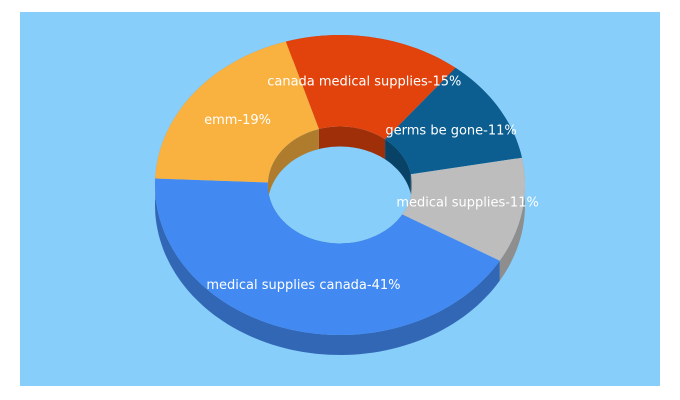 The width and height of the screenshot is (680, 400). What do you see at coordinates (467, 203) in the screenshot?
I see `data-label: medical supplies-11%` at bounding box center [467, 203].